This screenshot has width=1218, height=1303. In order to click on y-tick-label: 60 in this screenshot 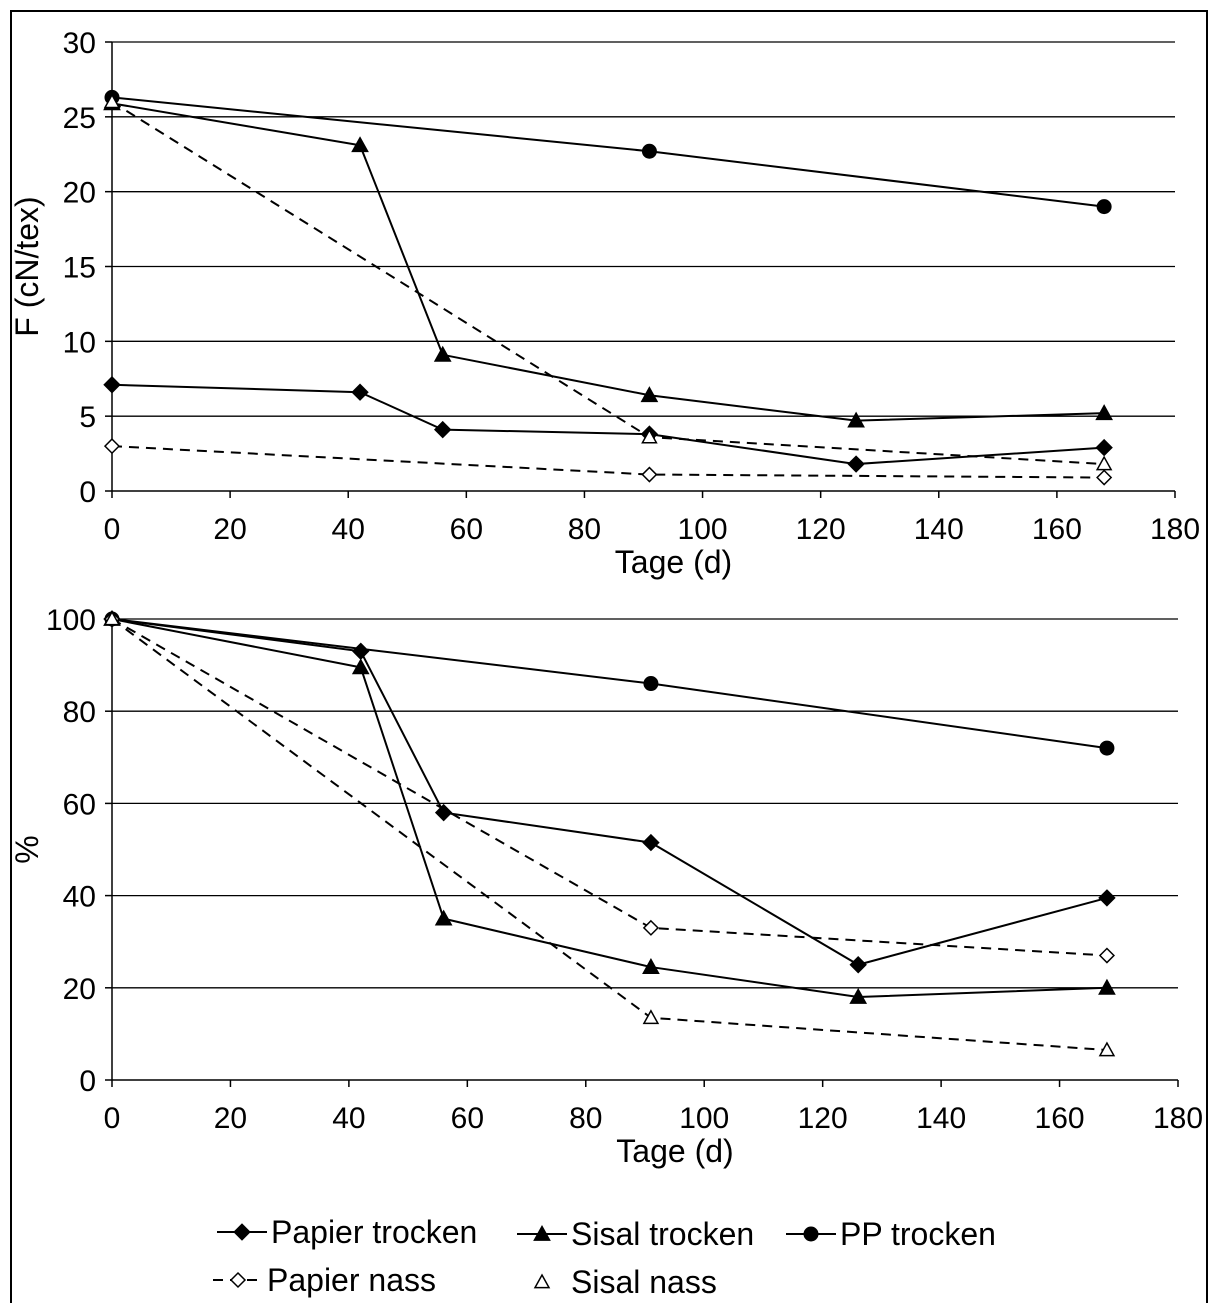, I will do `click(79, 804)`.